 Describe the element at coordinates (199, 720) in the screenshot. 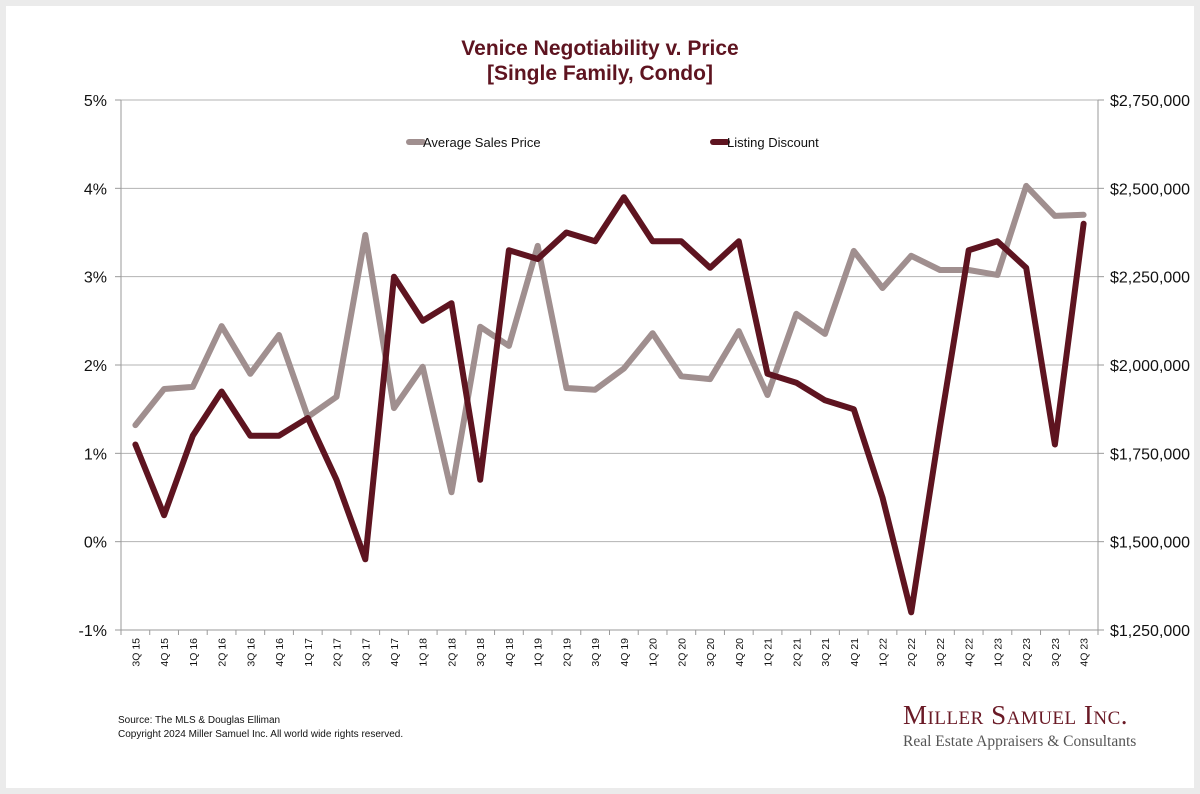

I see `source-text: Source: The MLS & Douglas Elliman` at that location.